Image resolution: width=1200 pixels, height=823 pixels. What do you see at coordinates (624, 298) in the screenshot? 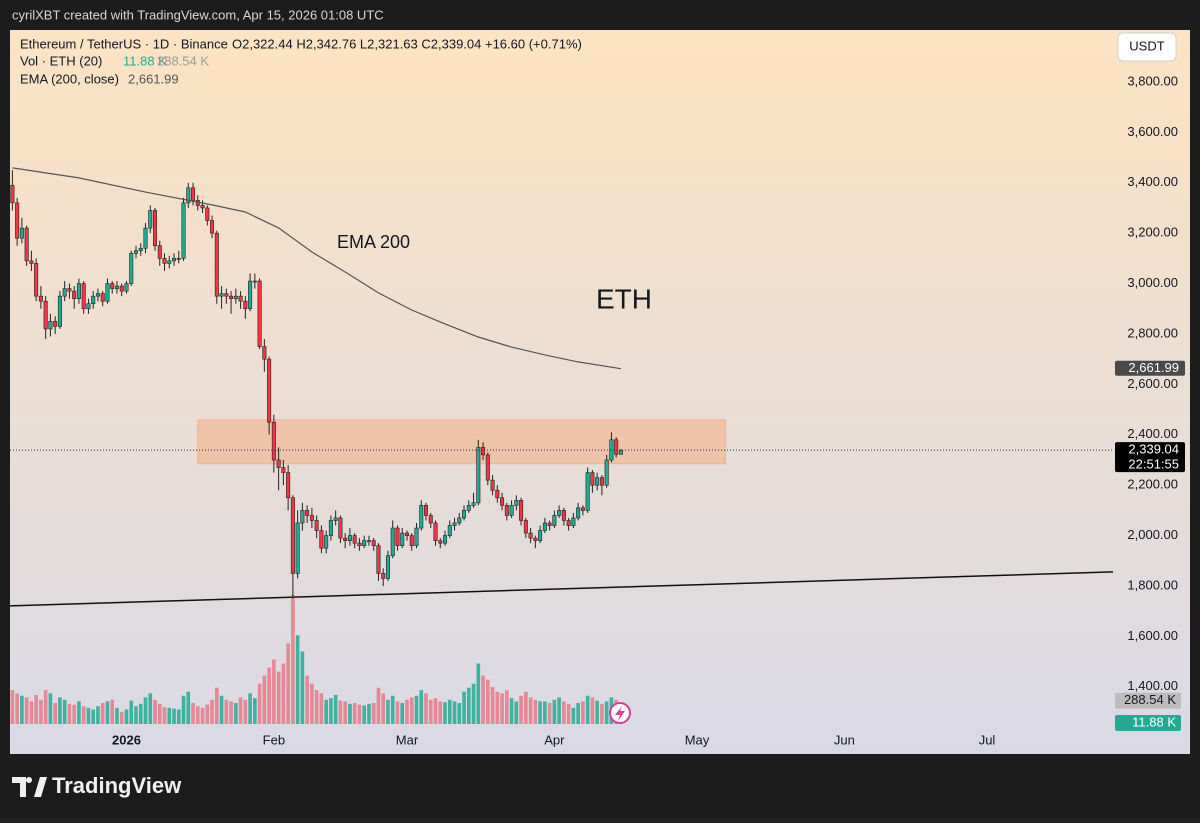
I see `annotation: ETH` at bounding box center [624, 298].